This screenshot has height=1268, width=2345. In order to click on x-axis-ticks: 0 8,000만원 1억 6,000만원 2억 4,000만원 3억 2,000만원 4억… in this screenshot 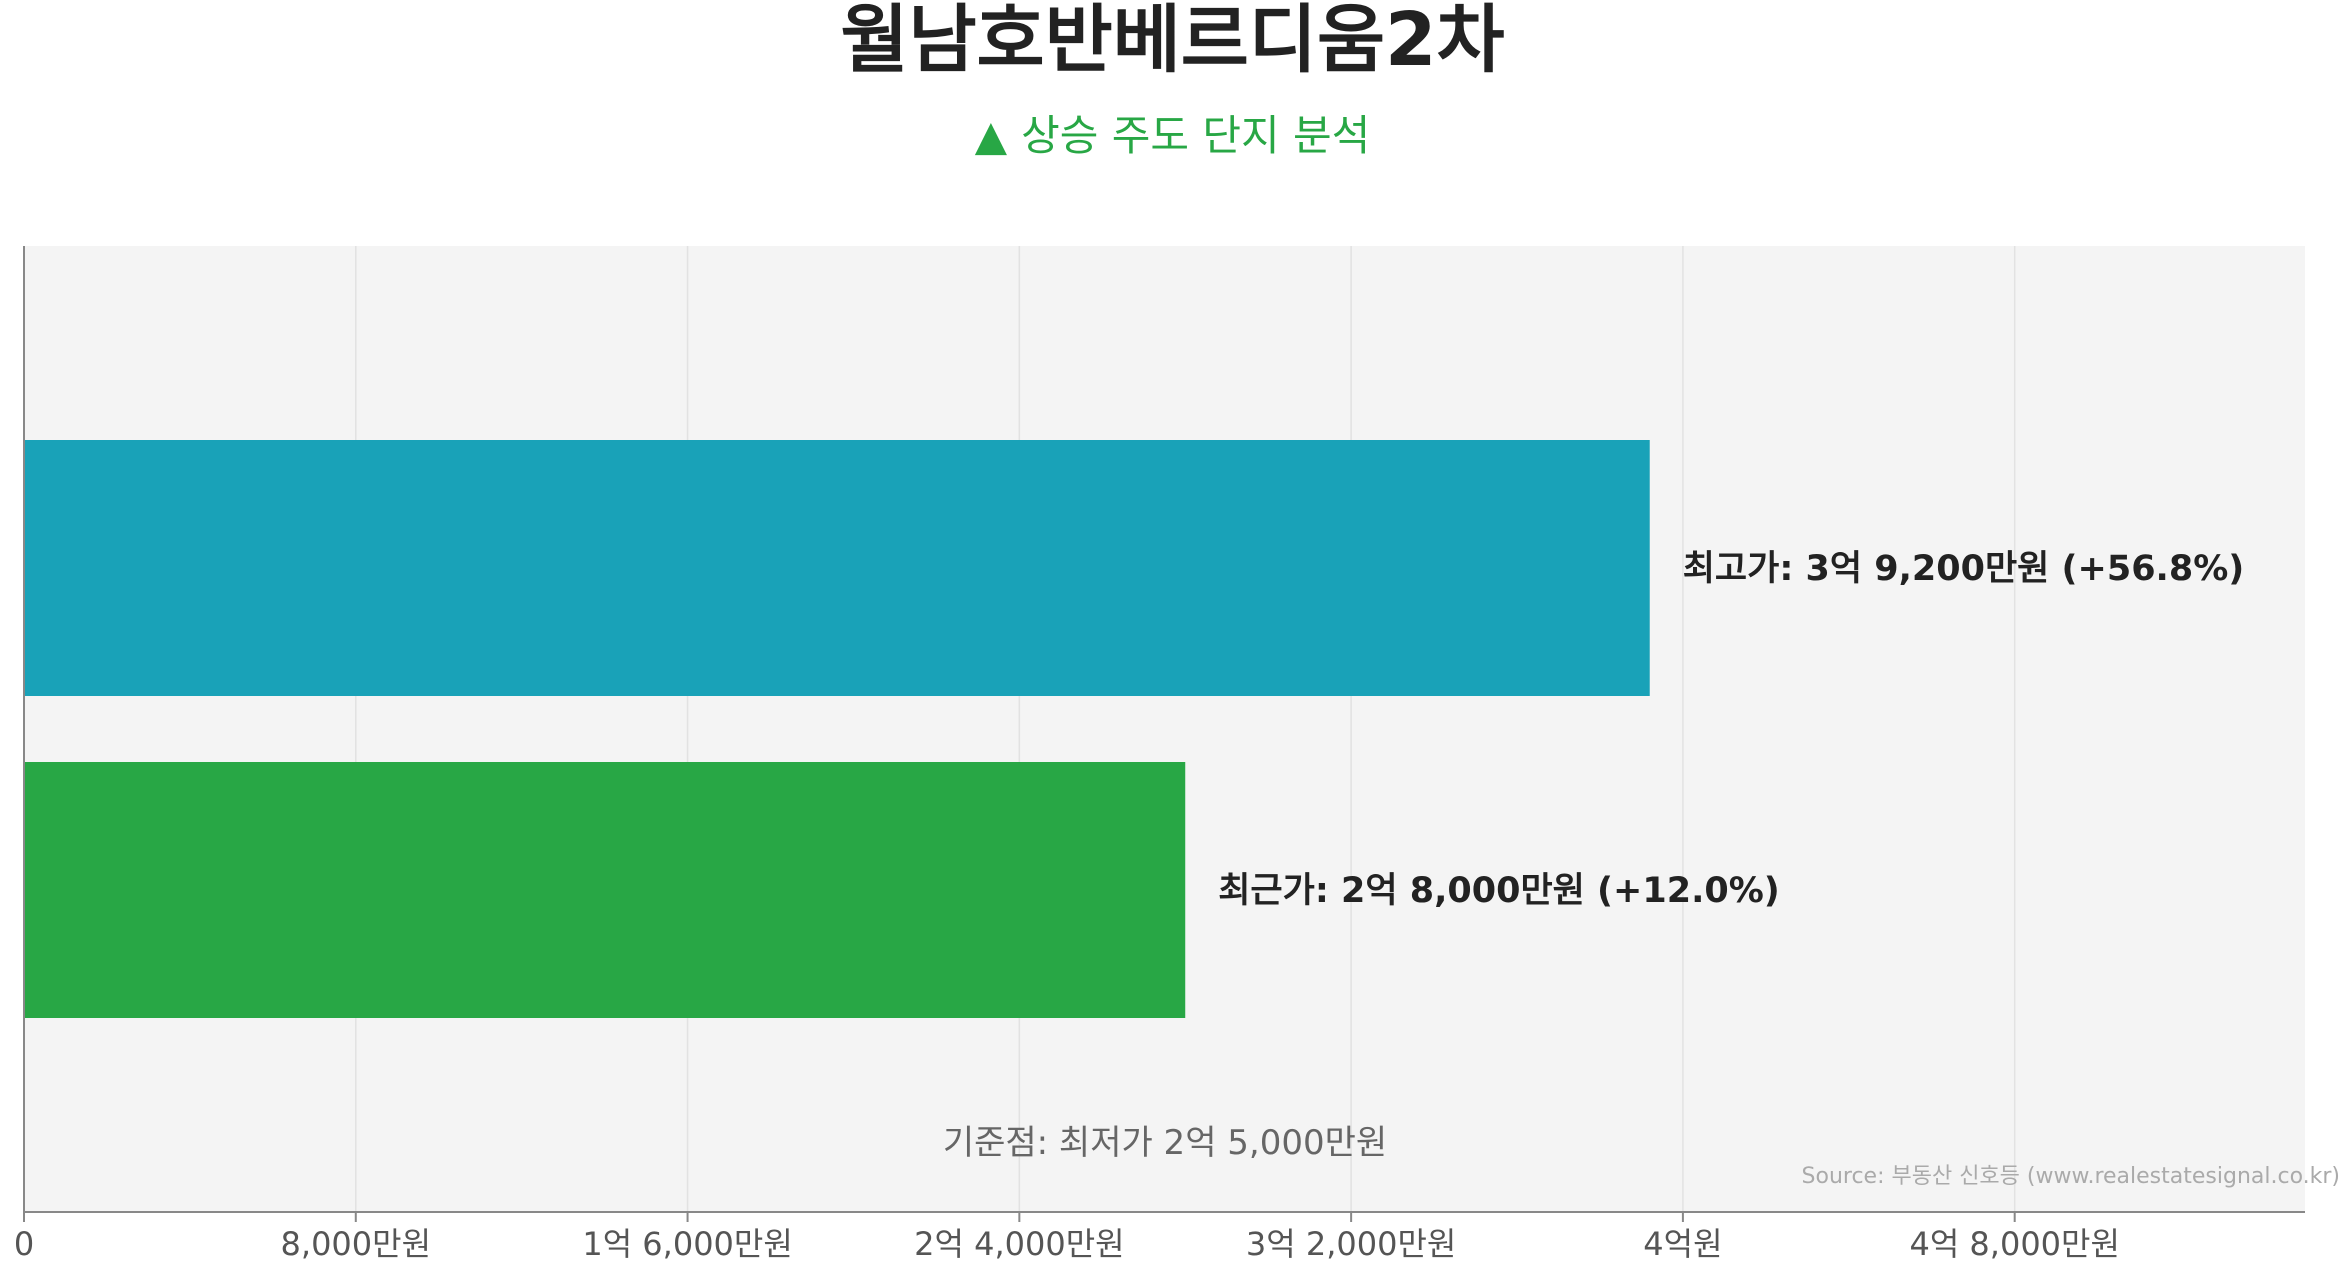, I will do `click(1067, 1237)`.